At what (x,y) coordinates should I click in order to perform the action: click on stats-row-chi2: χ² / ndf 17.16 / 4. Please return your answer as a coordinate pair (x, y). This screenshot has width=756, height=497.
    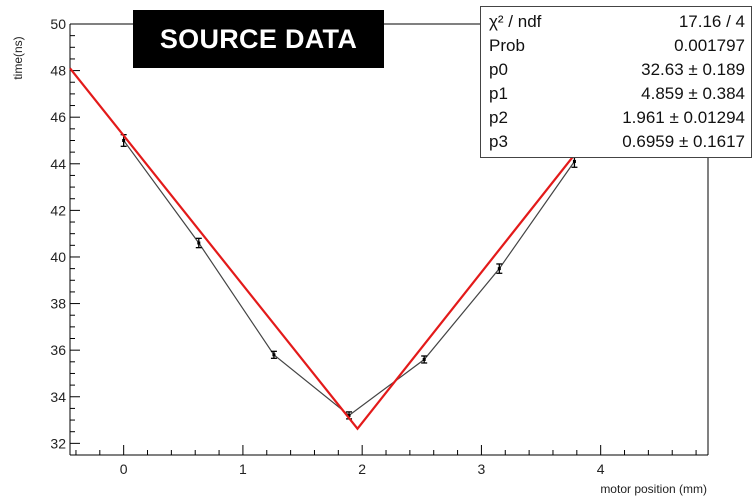
    Looking at the image, I should click on (617, 22).